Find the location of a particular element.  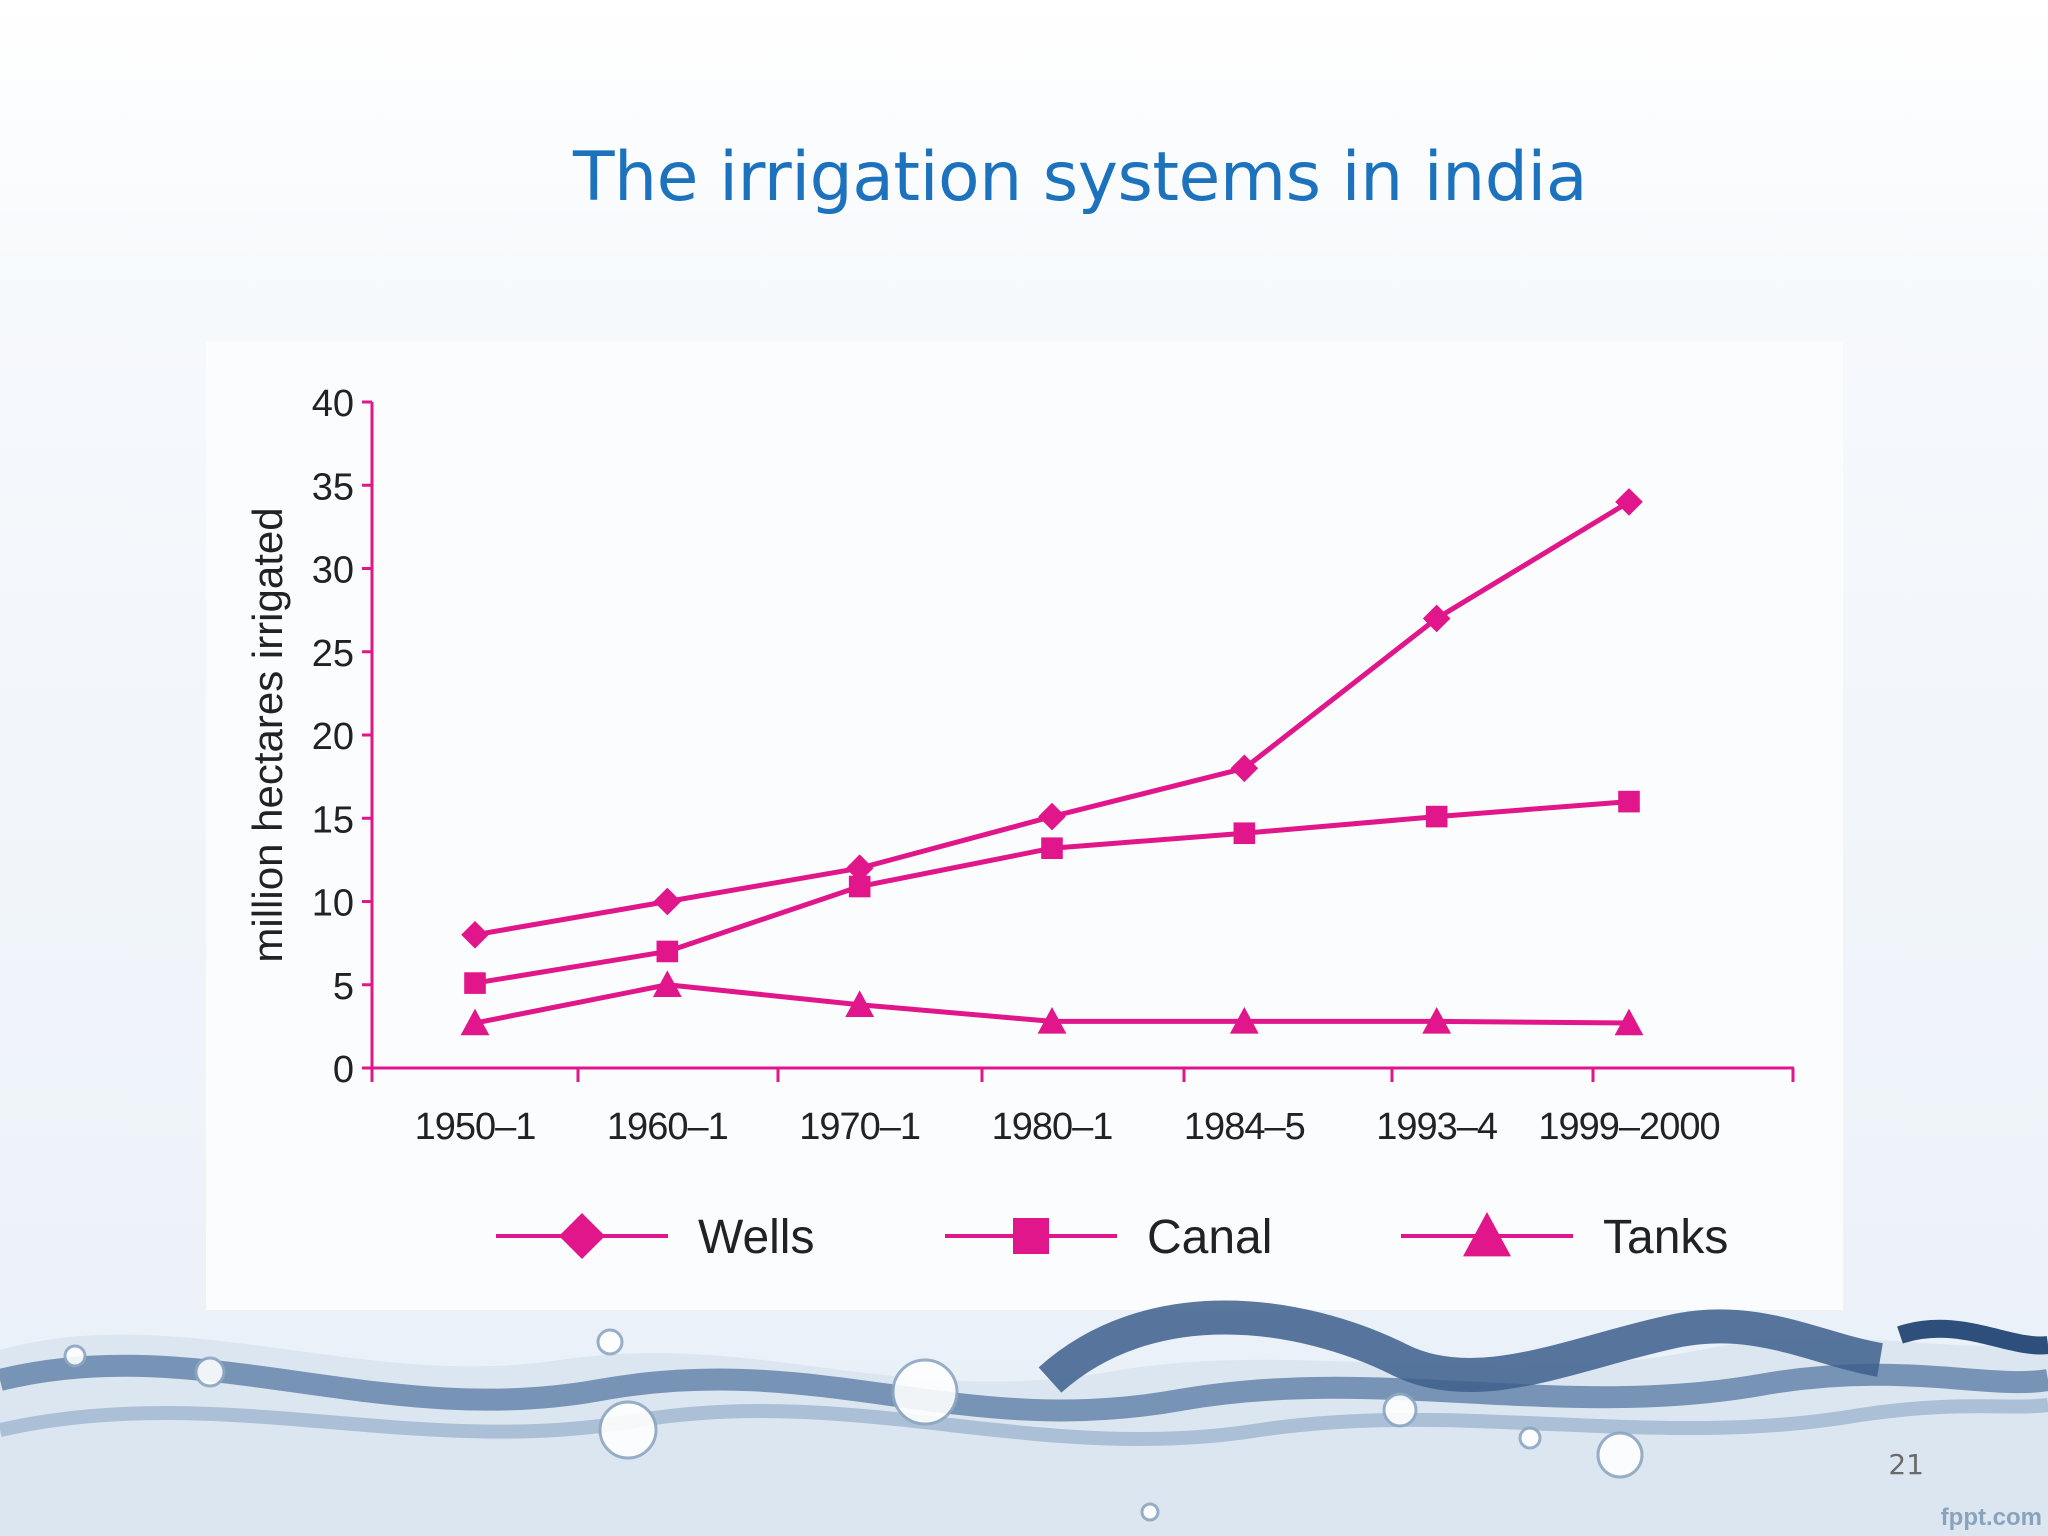

y-tick-label: 25 is located at coordinates (333, 654).